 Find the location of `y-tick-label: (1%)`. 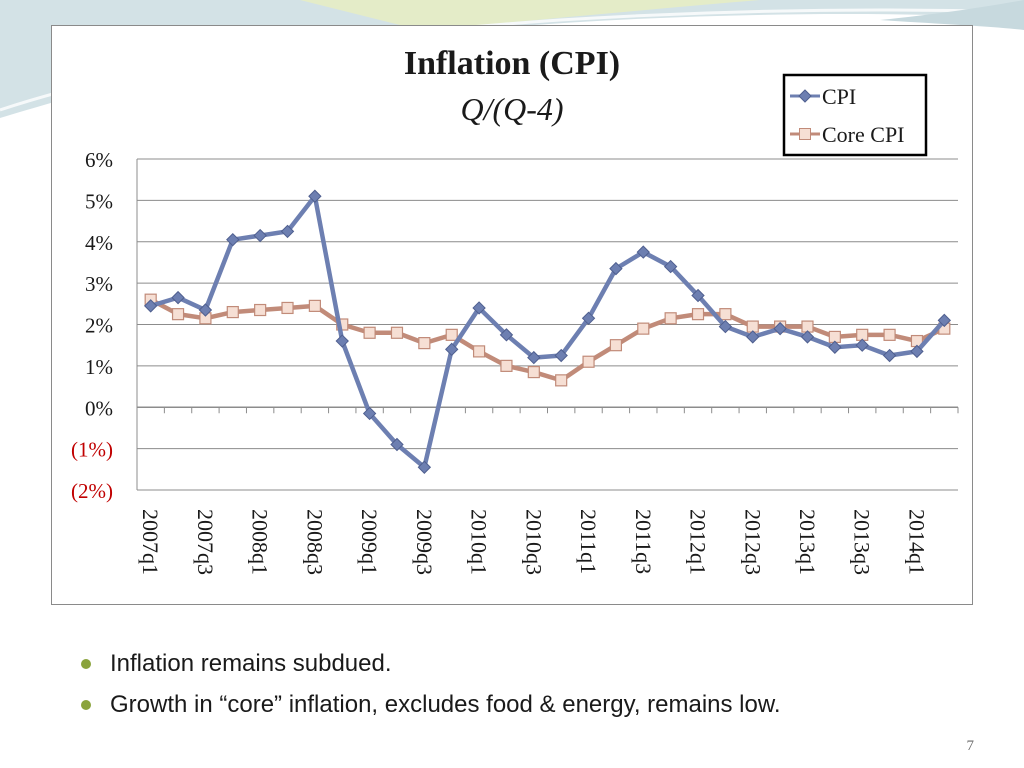

y-tick-label: (1%) is located at coordinates (92, 450).